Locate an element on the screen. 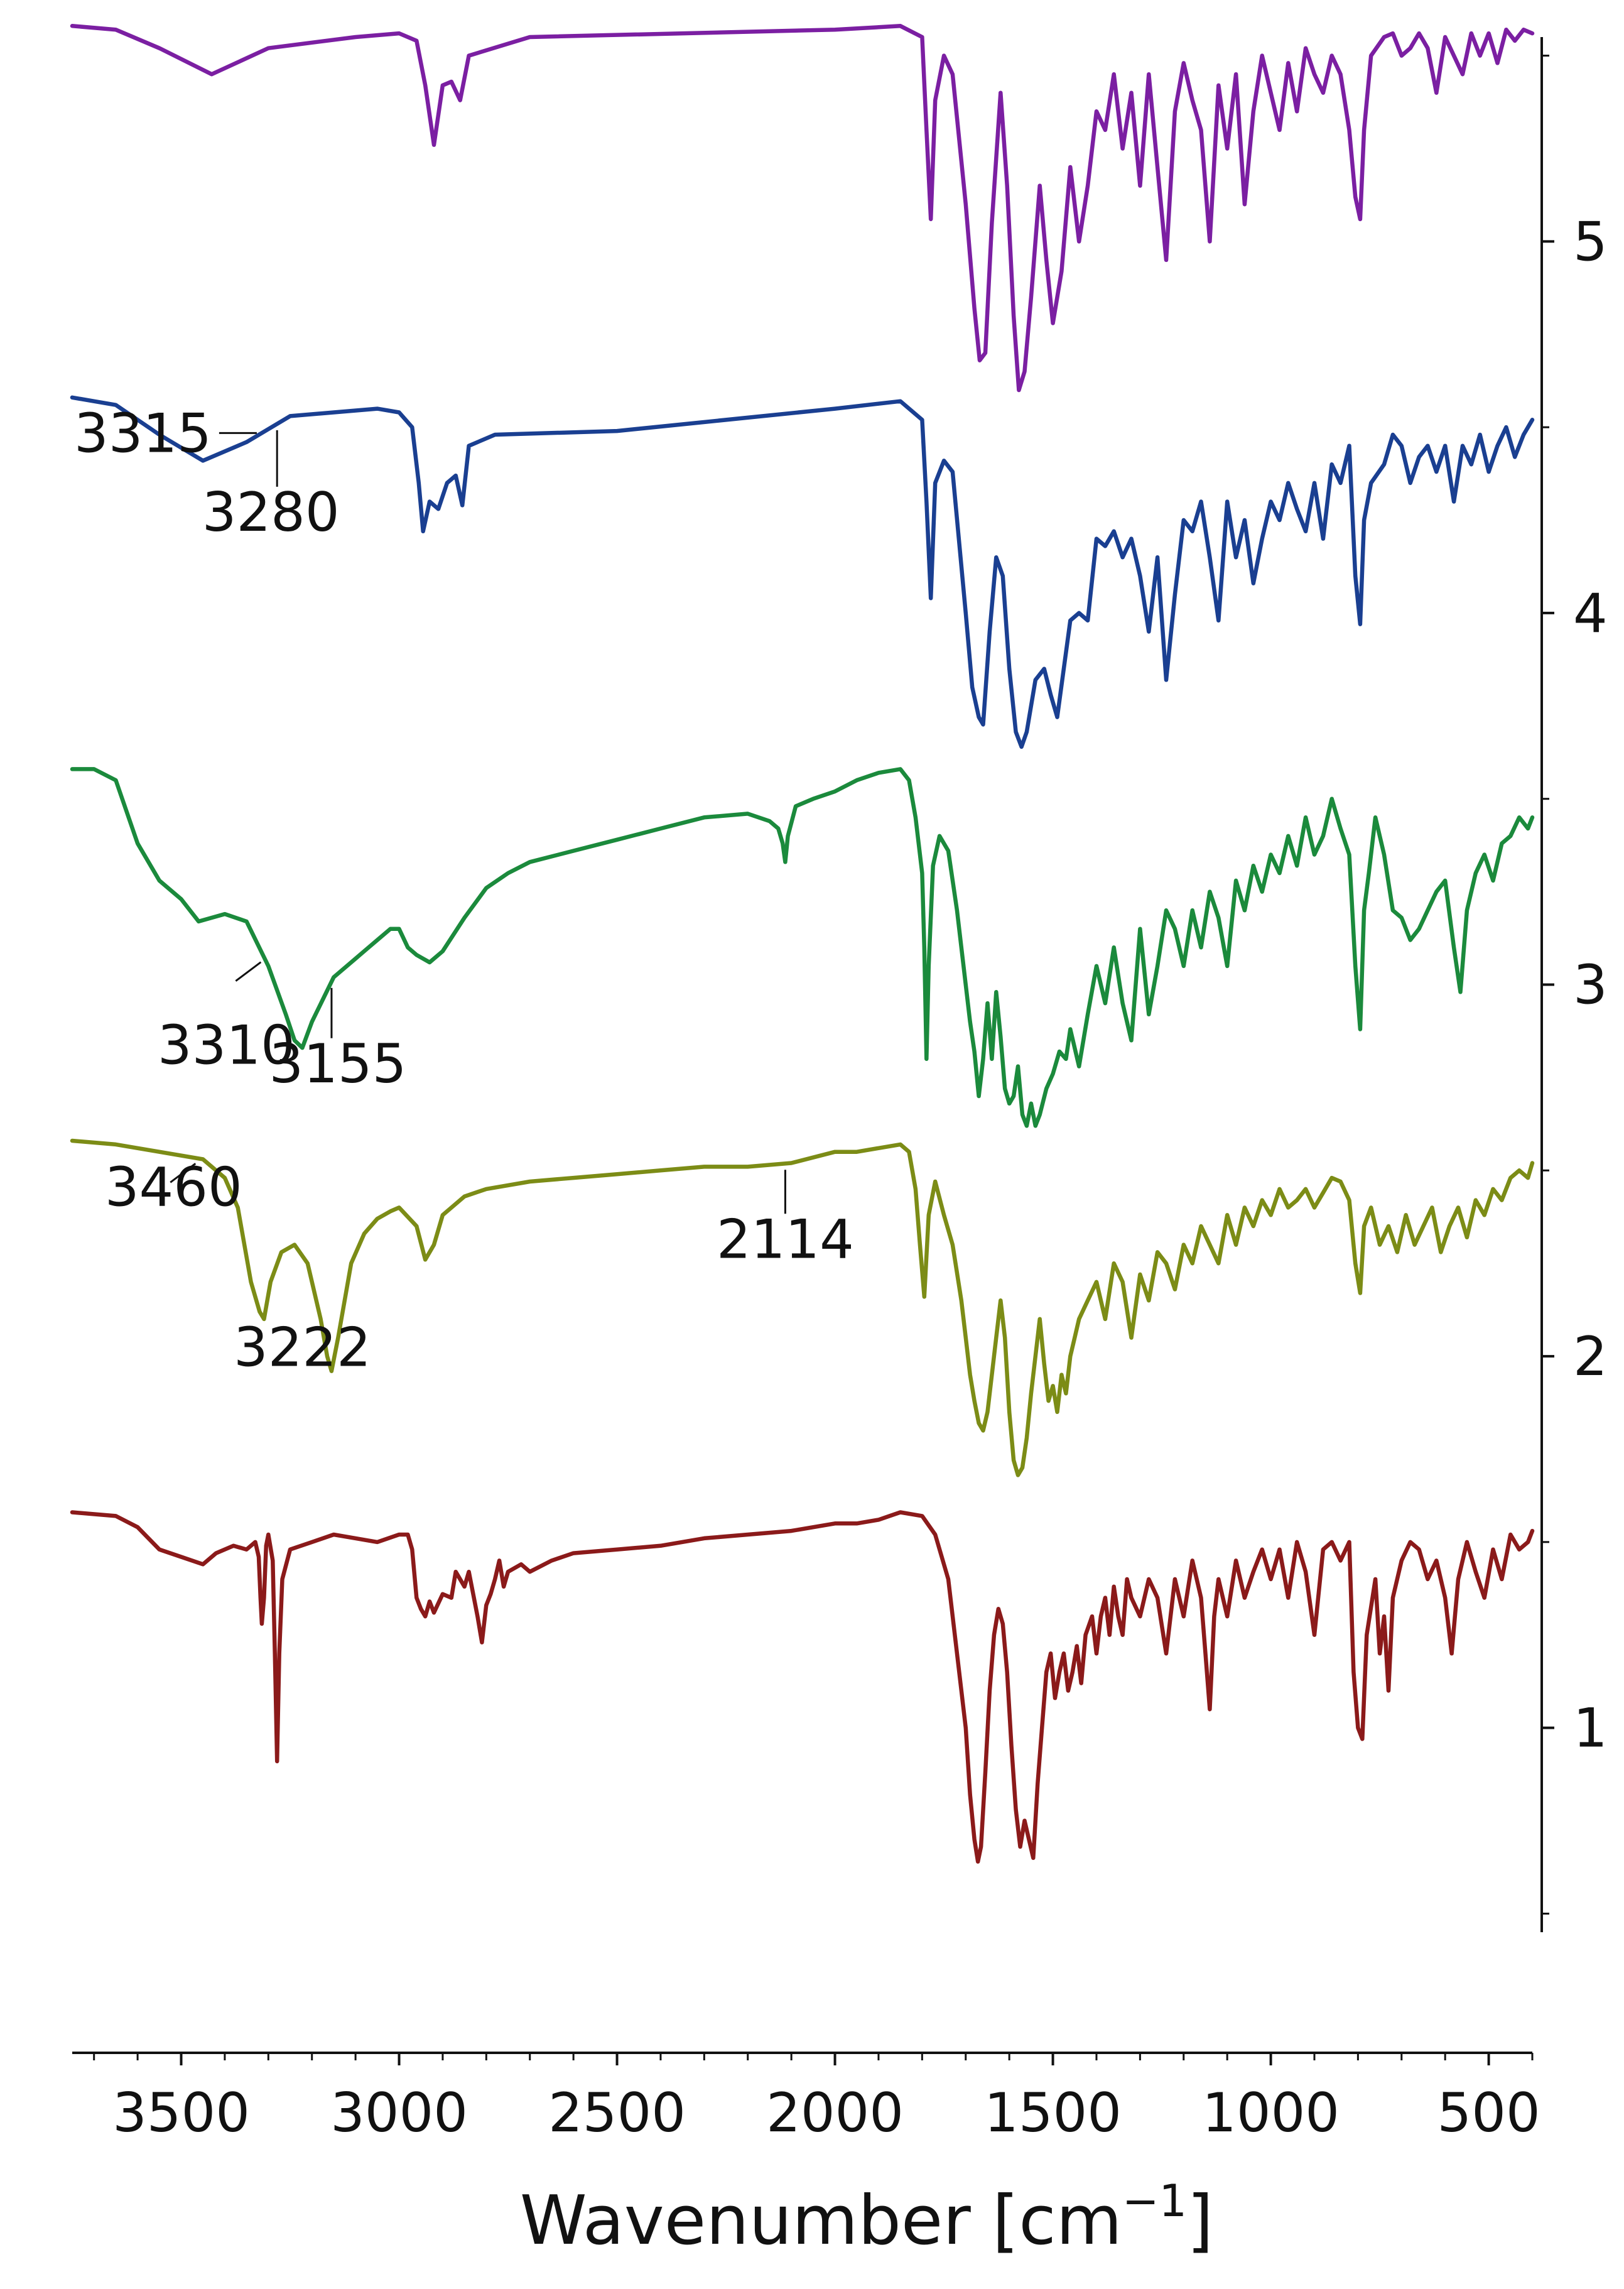  y-tick-label-2: 2 is located at coordinates (1590, 1356).